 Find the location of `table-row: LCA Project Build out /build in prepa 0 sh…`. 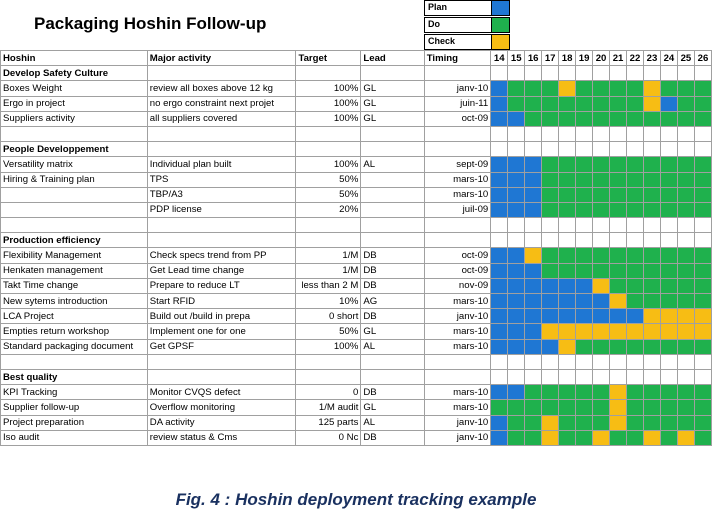

table-row: LCA Project Build out /build in prepa 0 sh… is located at coordinates (356, 316).